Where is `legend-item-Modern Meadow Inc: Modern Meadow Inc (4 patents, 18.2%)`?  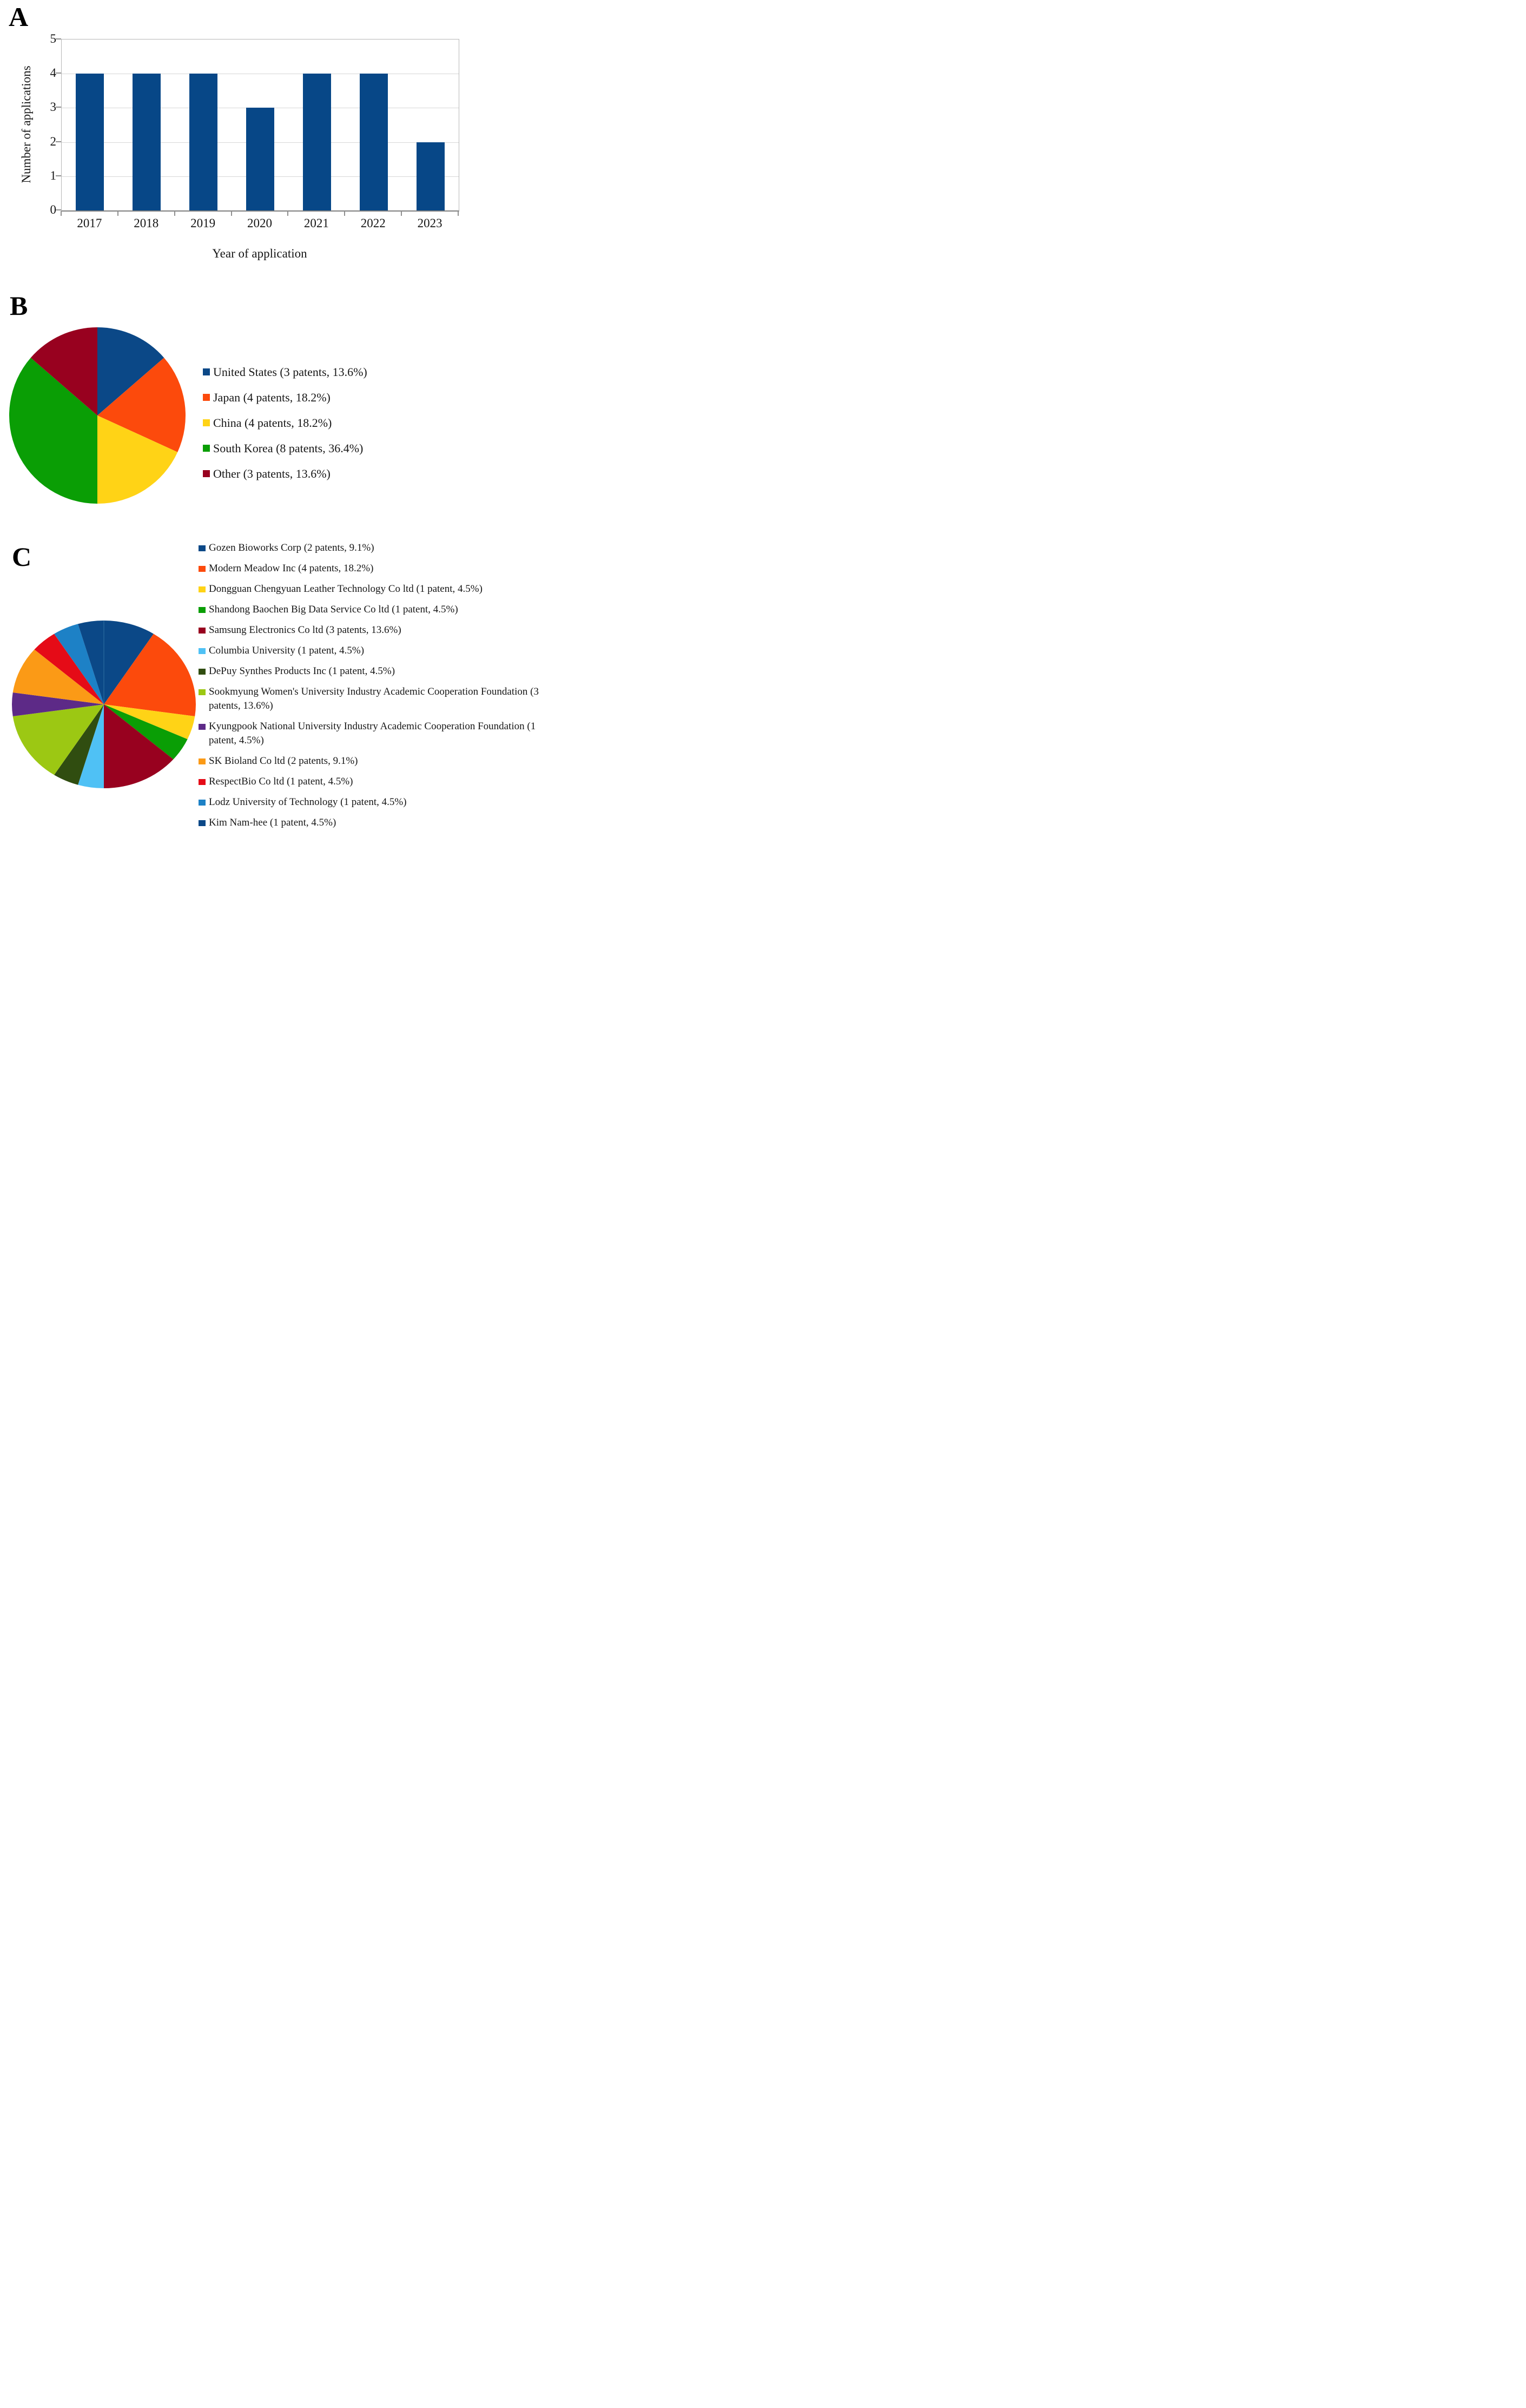
legend-item-Modern Meadow Inc: Modern Meadow Inc (4 patents, 18.2%) is located at coordinates (369, 569).